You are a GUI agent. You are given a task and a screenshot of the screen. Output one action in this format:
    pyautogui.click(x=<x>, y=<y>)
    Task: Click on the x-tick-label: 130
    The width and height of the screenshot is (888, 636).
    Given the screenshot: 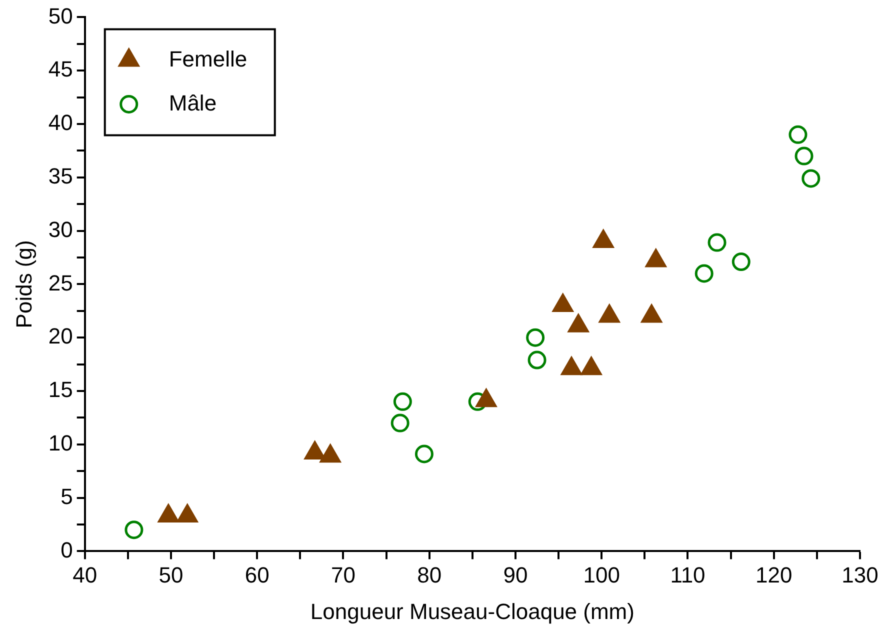 What is the action you would take?
    pyautogui.click(x=860, y=575)
    